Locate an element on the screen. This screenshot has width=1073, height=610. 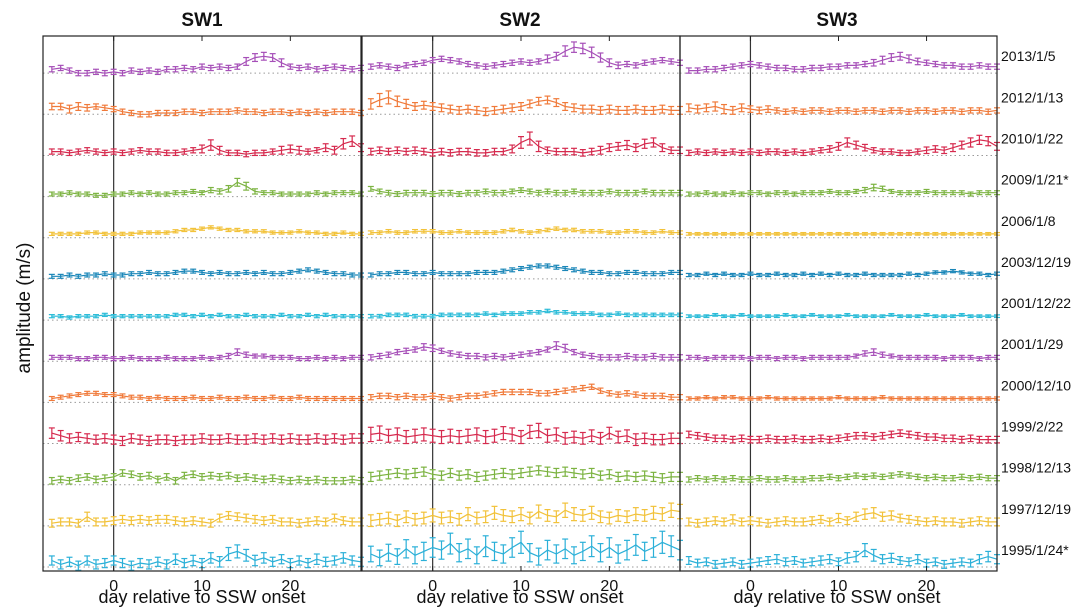
series-2010/1/22 is located at coordinates (206, 146).